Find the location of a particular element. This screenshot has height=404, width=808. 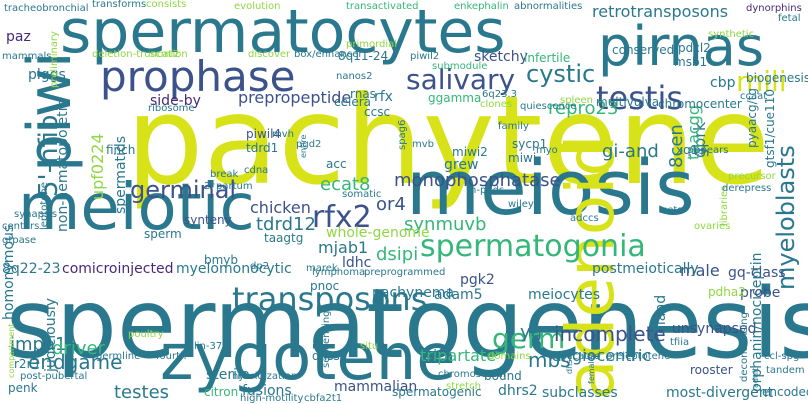

word-yg: yg is located at coordinates (531, 332).